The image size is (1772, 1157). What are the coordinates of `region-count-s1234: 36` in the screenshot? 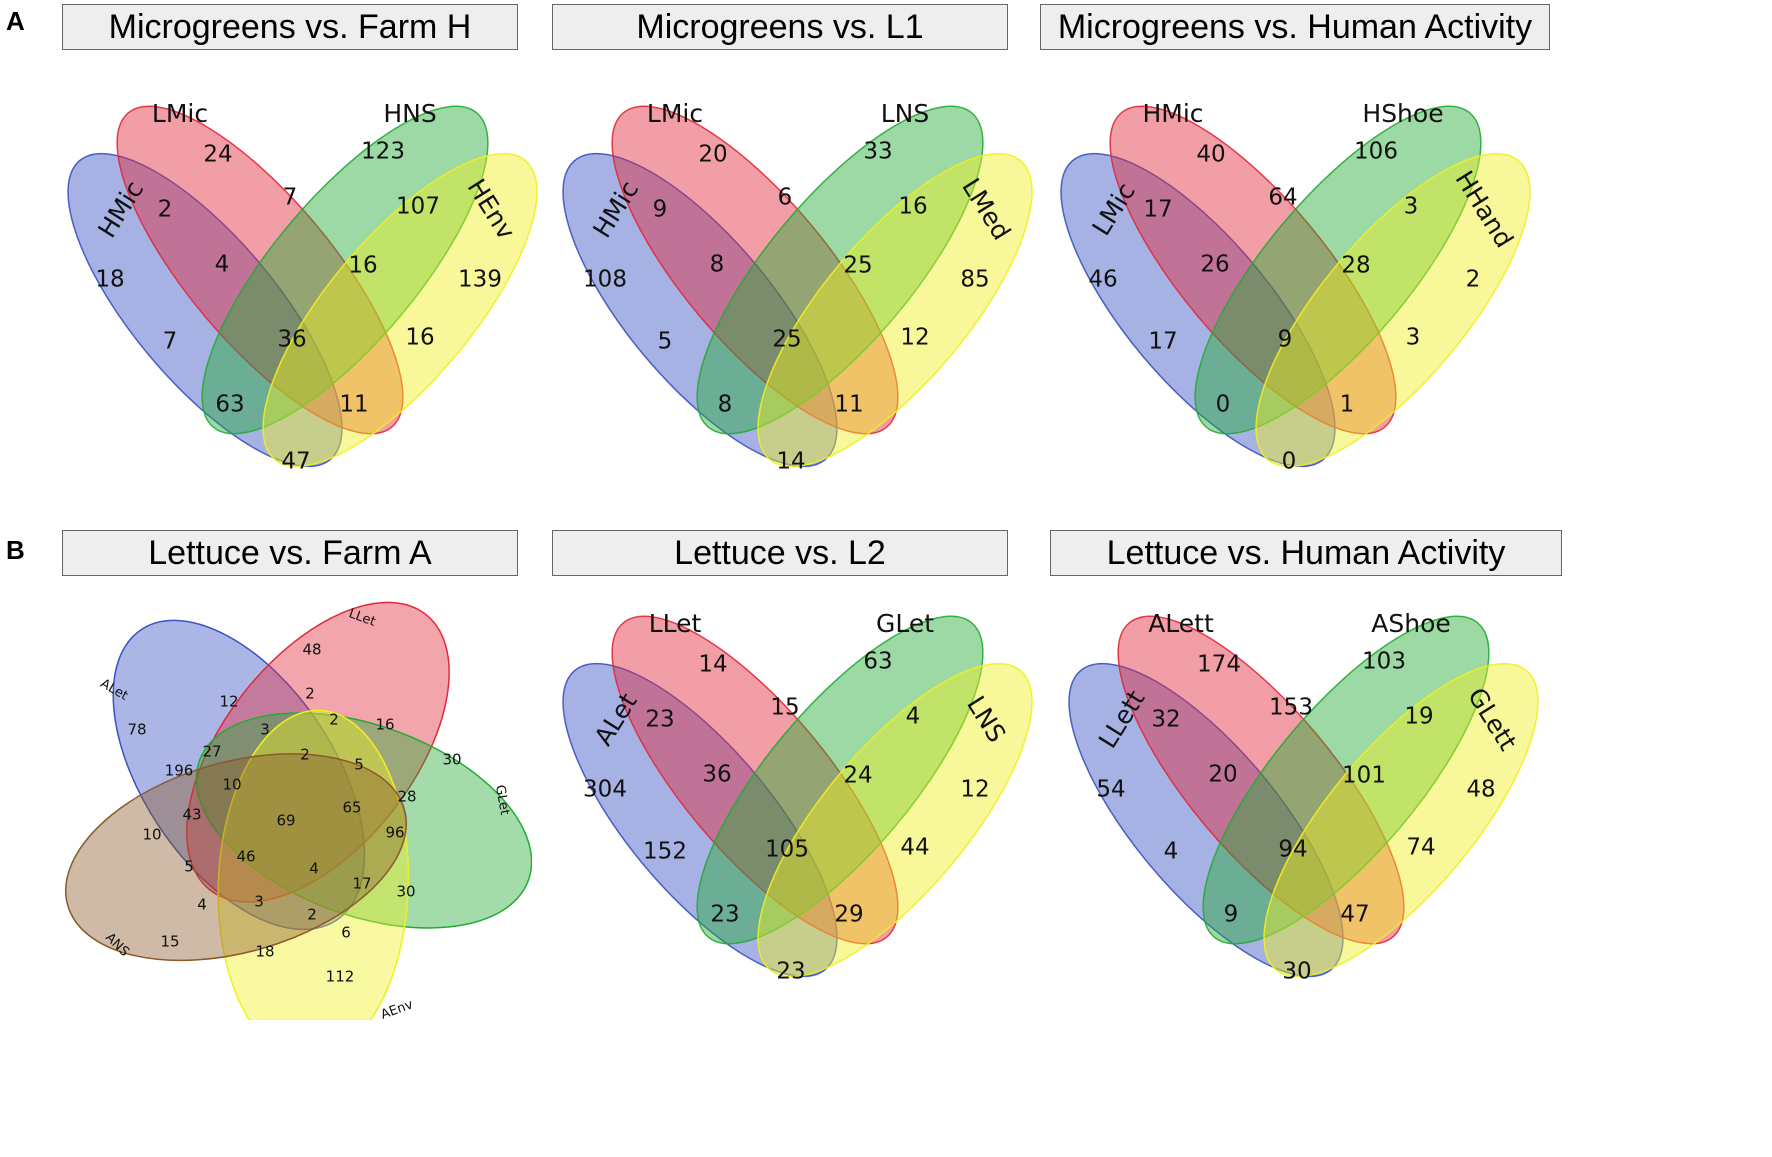 It's located at (291, 340).